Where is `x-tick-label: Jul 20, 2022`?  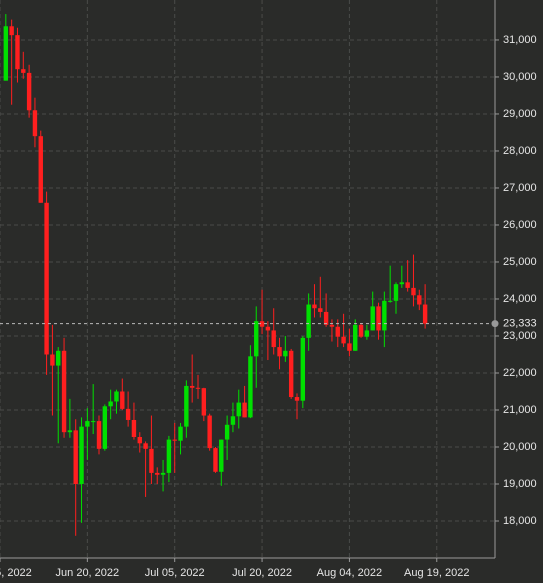
x-tick-label: Jul 20, 2022 is located at coordinates (262, 573).